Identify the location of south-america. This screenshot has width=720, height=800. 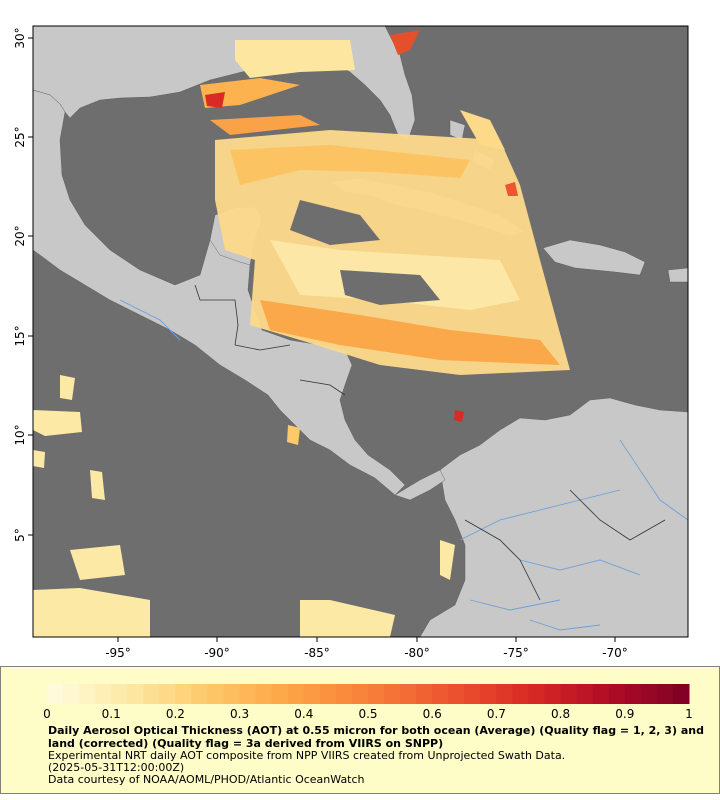
(554, 517).